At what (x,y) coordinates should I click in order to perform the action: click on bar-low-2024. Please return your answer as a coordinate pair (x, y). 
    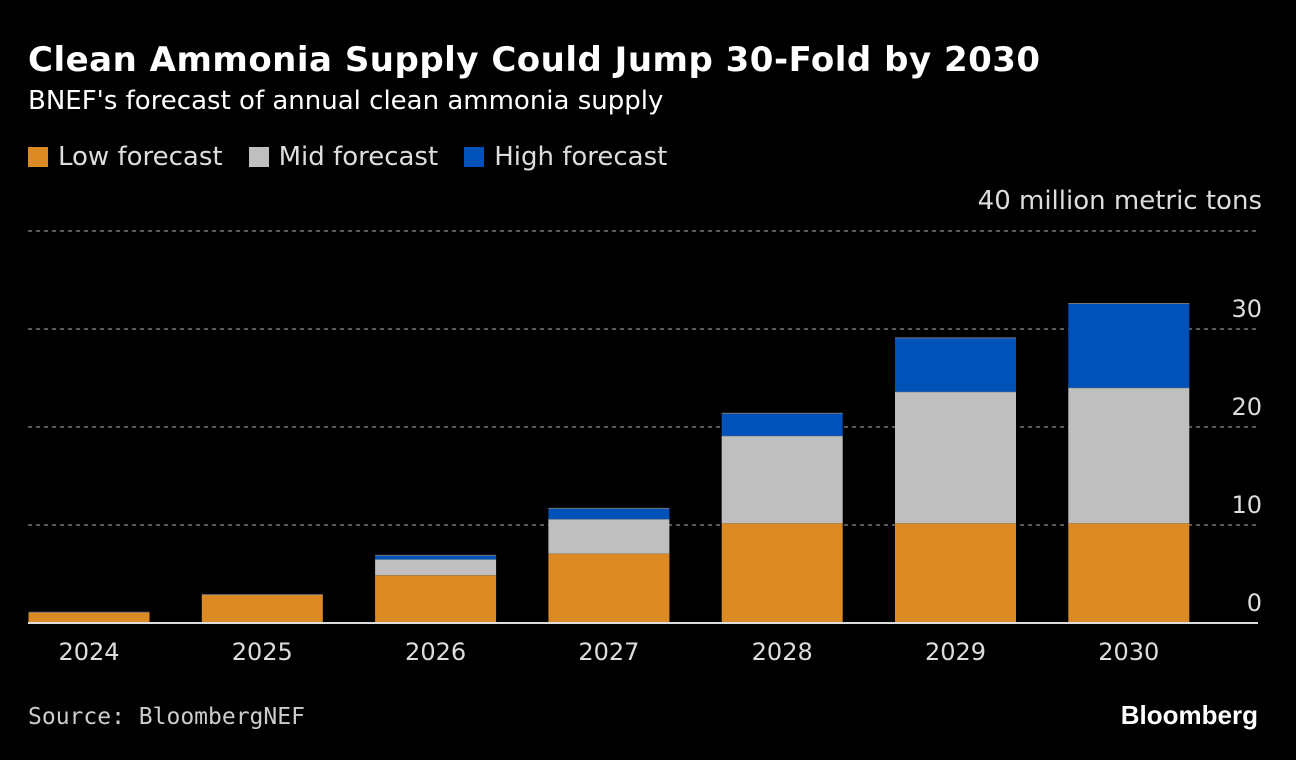
    Looking at the image, I should click on (89, 617).